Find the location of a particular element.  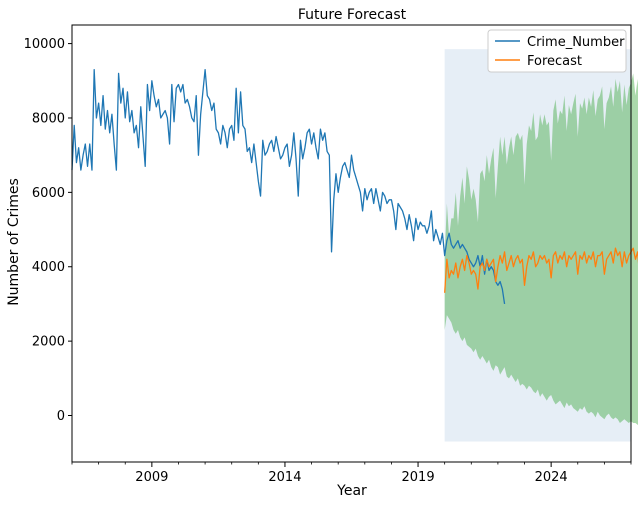

y-tick-label: 8000 is located at coordinates (48, 118).